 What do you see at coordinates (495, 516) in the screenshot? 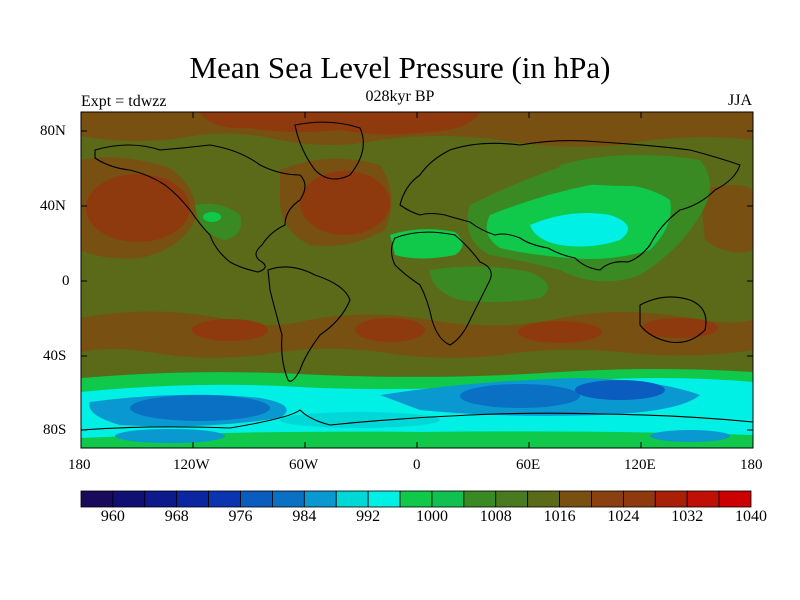
I see `colorbar-label: 1008` at bounding box center [495, 516].